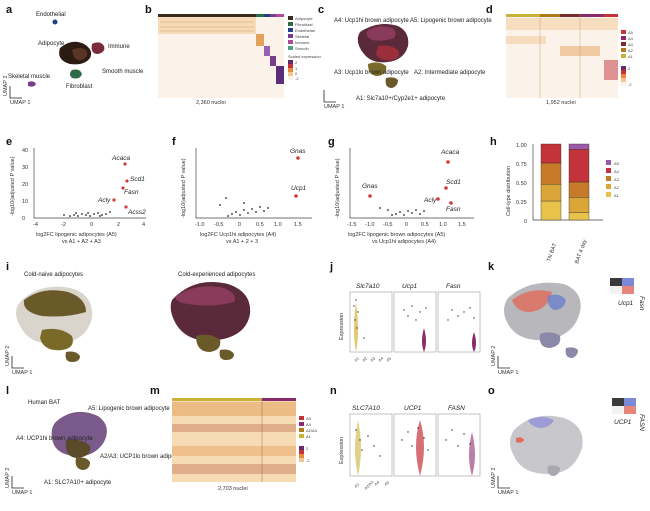 Image resolution: width=650 pixels, height=511 pixels. I want to click on h-xcat-tn: TN BAT, so click(552, 252).